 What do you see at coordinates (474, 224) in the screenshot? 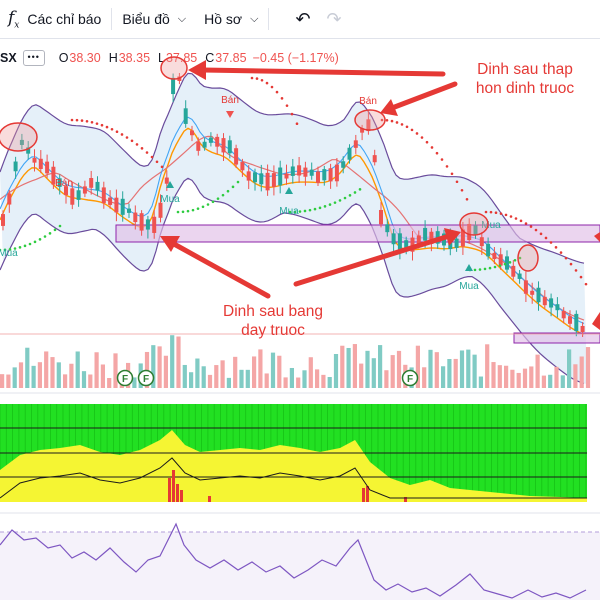
I see `peak-highlight` at bounding box center [474, 224].